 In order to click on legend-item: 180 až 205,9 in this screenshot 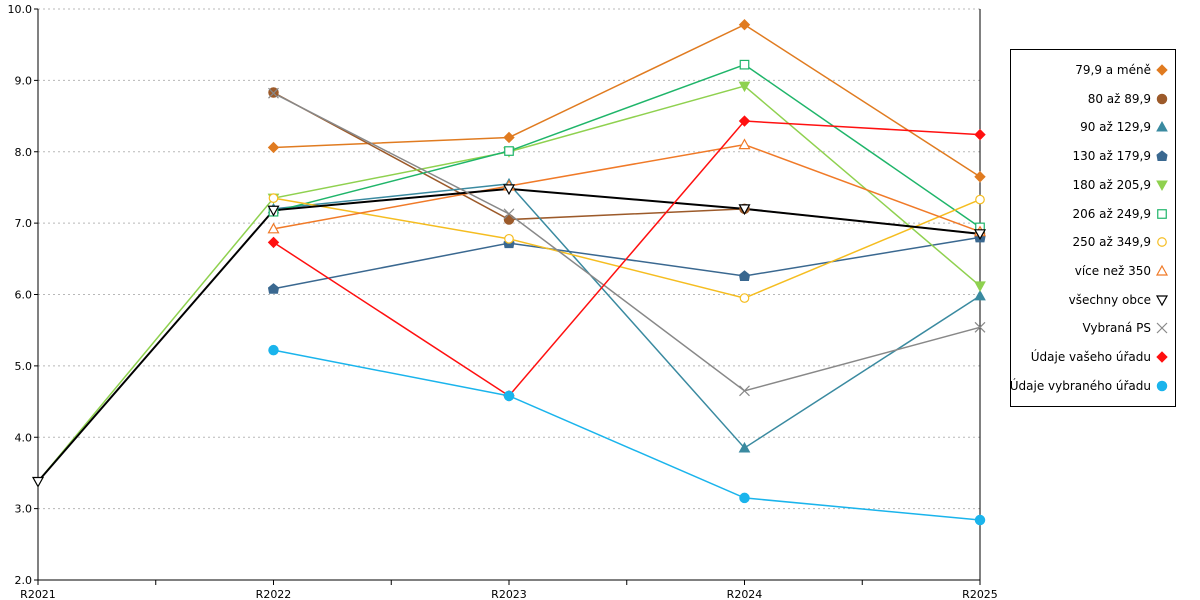, I will do `click(1120, 185)`.